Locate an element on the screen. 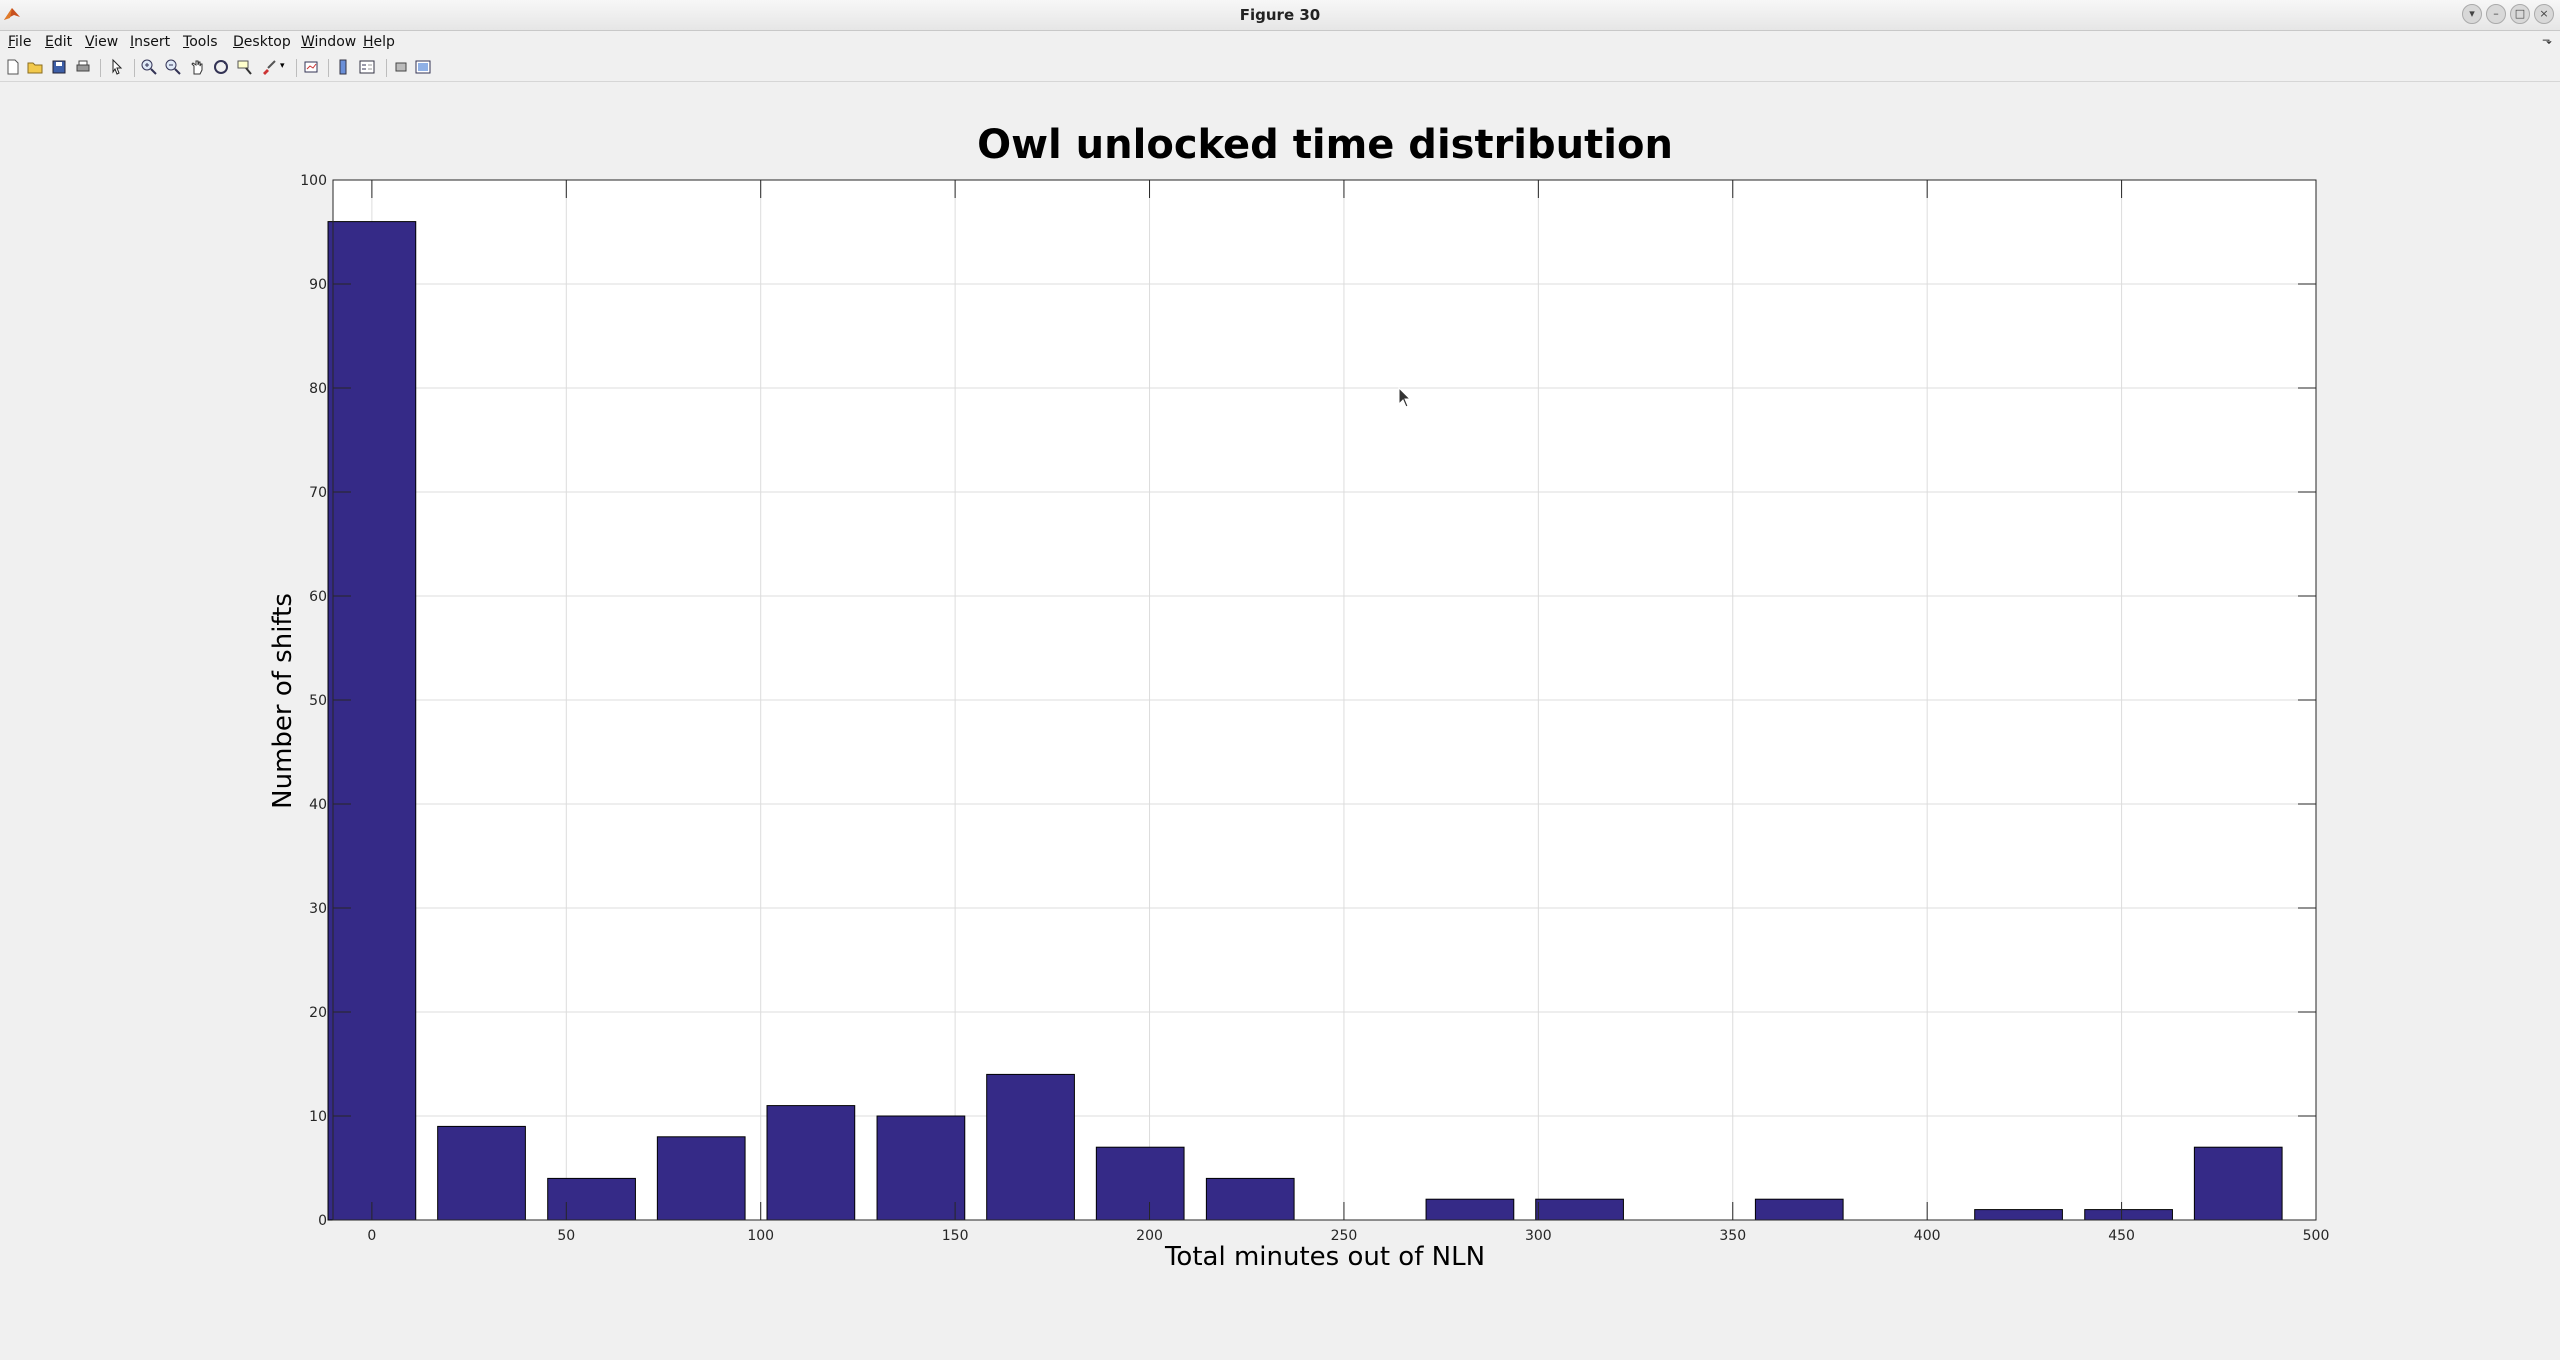  y-tick-label: 70 is located at coordinates (318, 493).